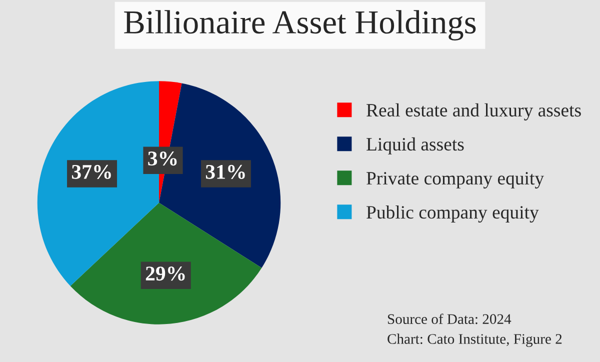 This screenshot has height=362, width=600. I want to click on data-label: 31%, so click(225, 172).